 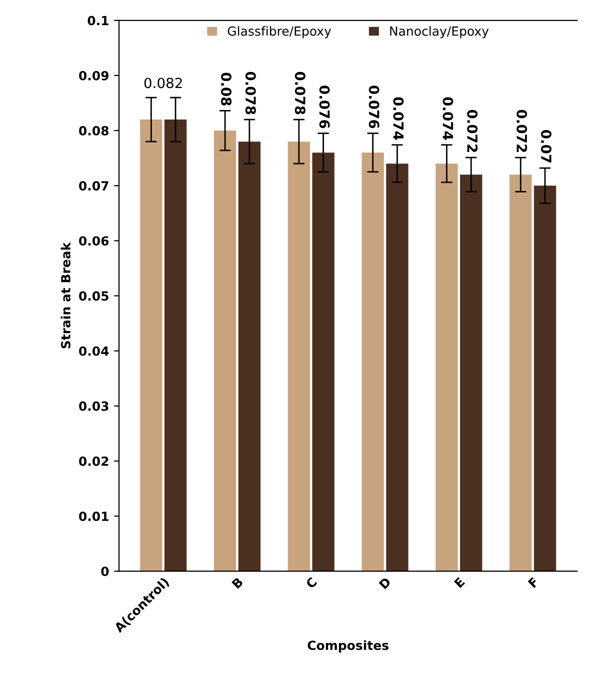 I want to click on x-tick-label: F, so click(x=533, y=582).